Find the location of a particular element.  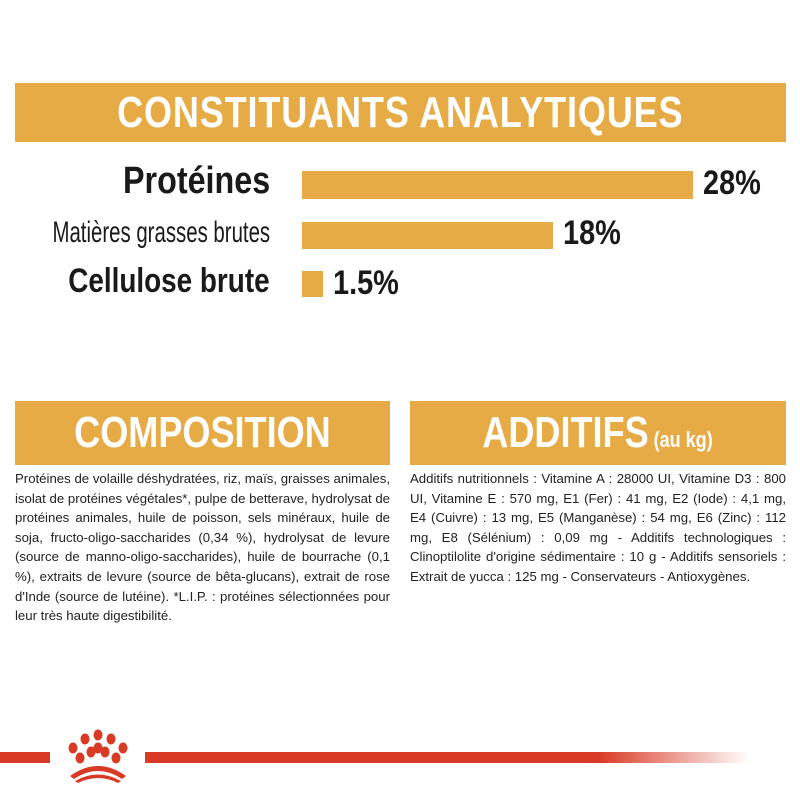

chart-bar-fibre is located at coordinates (312, 284).